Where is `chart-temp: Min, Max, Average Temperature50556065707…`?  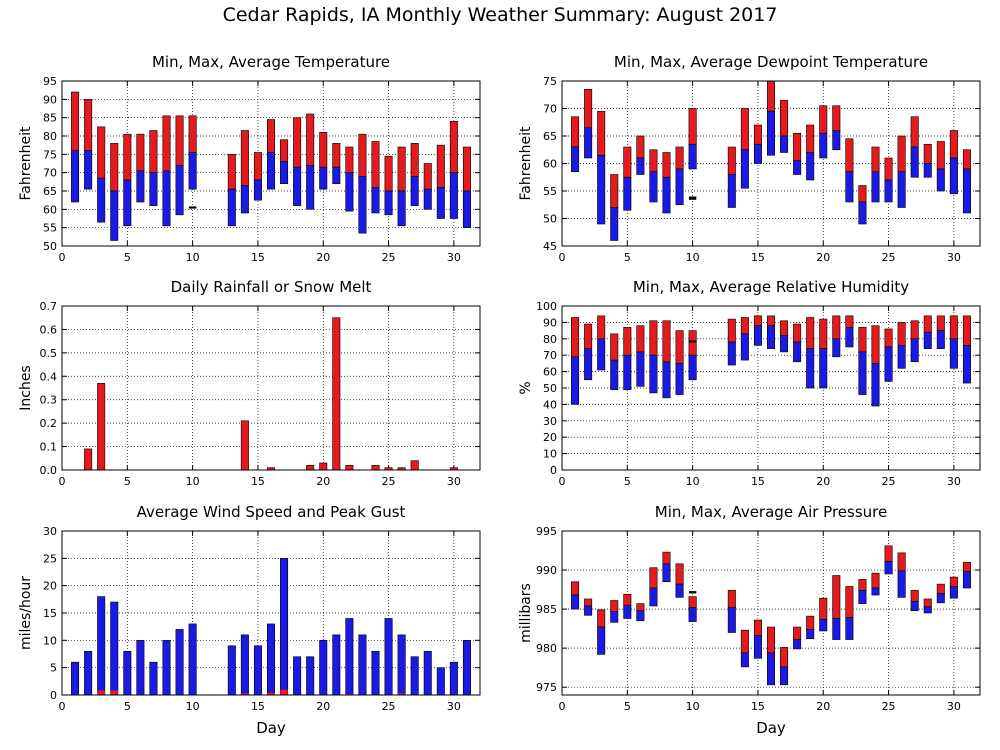
chart-temp: Min, Max, Average Temperature50556065707… is located at coordinates (249, 158).